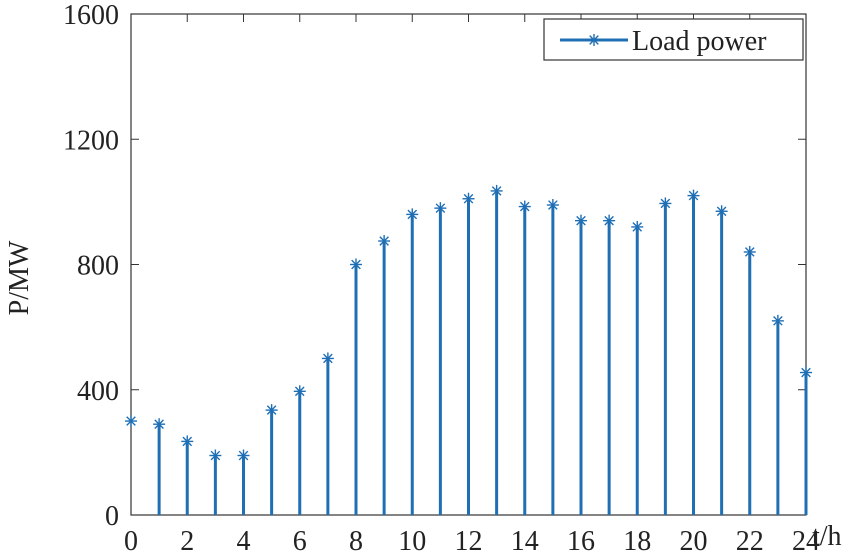 The image size is (850, 557). I want to click on x-tick-label: 0, so click(131, 541).